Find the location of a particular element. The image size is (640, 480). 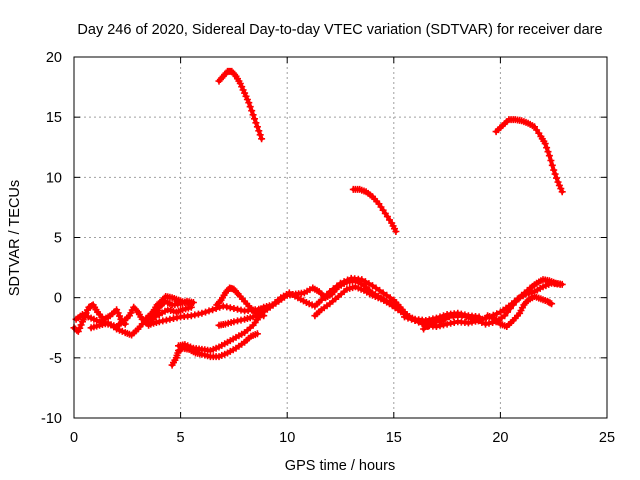

y-tick-label: 15 is located at coordinates (54, 118).